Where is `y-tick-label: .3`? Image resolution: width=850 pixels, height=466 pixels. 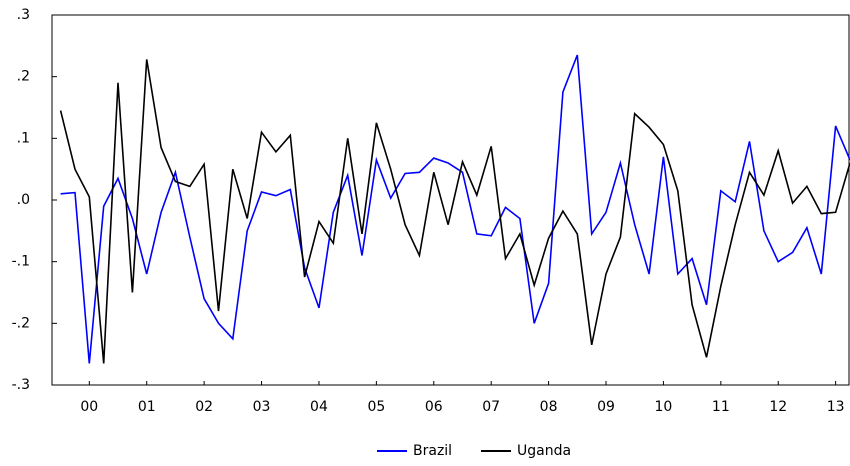 y-tick-label: .3 is located at coordinates (23, 15).